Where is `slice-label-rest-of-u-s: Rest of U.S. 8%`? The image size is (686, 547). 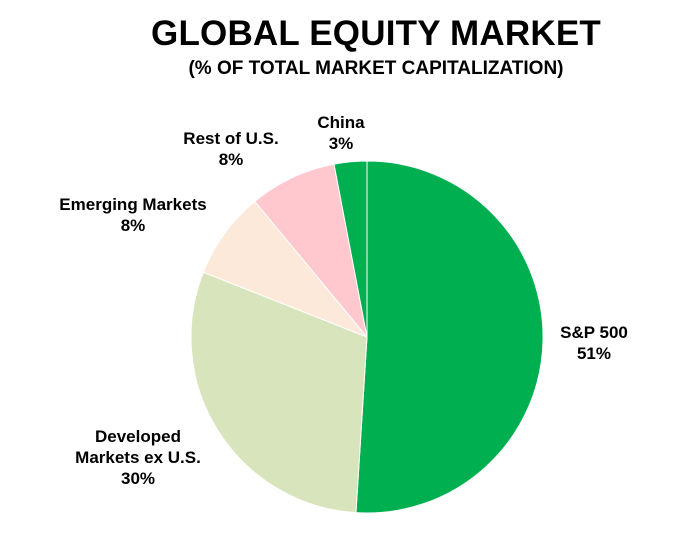 slice-label-rest-of-u-s: Rest of U.S. 8% is located at coordinates (230, 149).